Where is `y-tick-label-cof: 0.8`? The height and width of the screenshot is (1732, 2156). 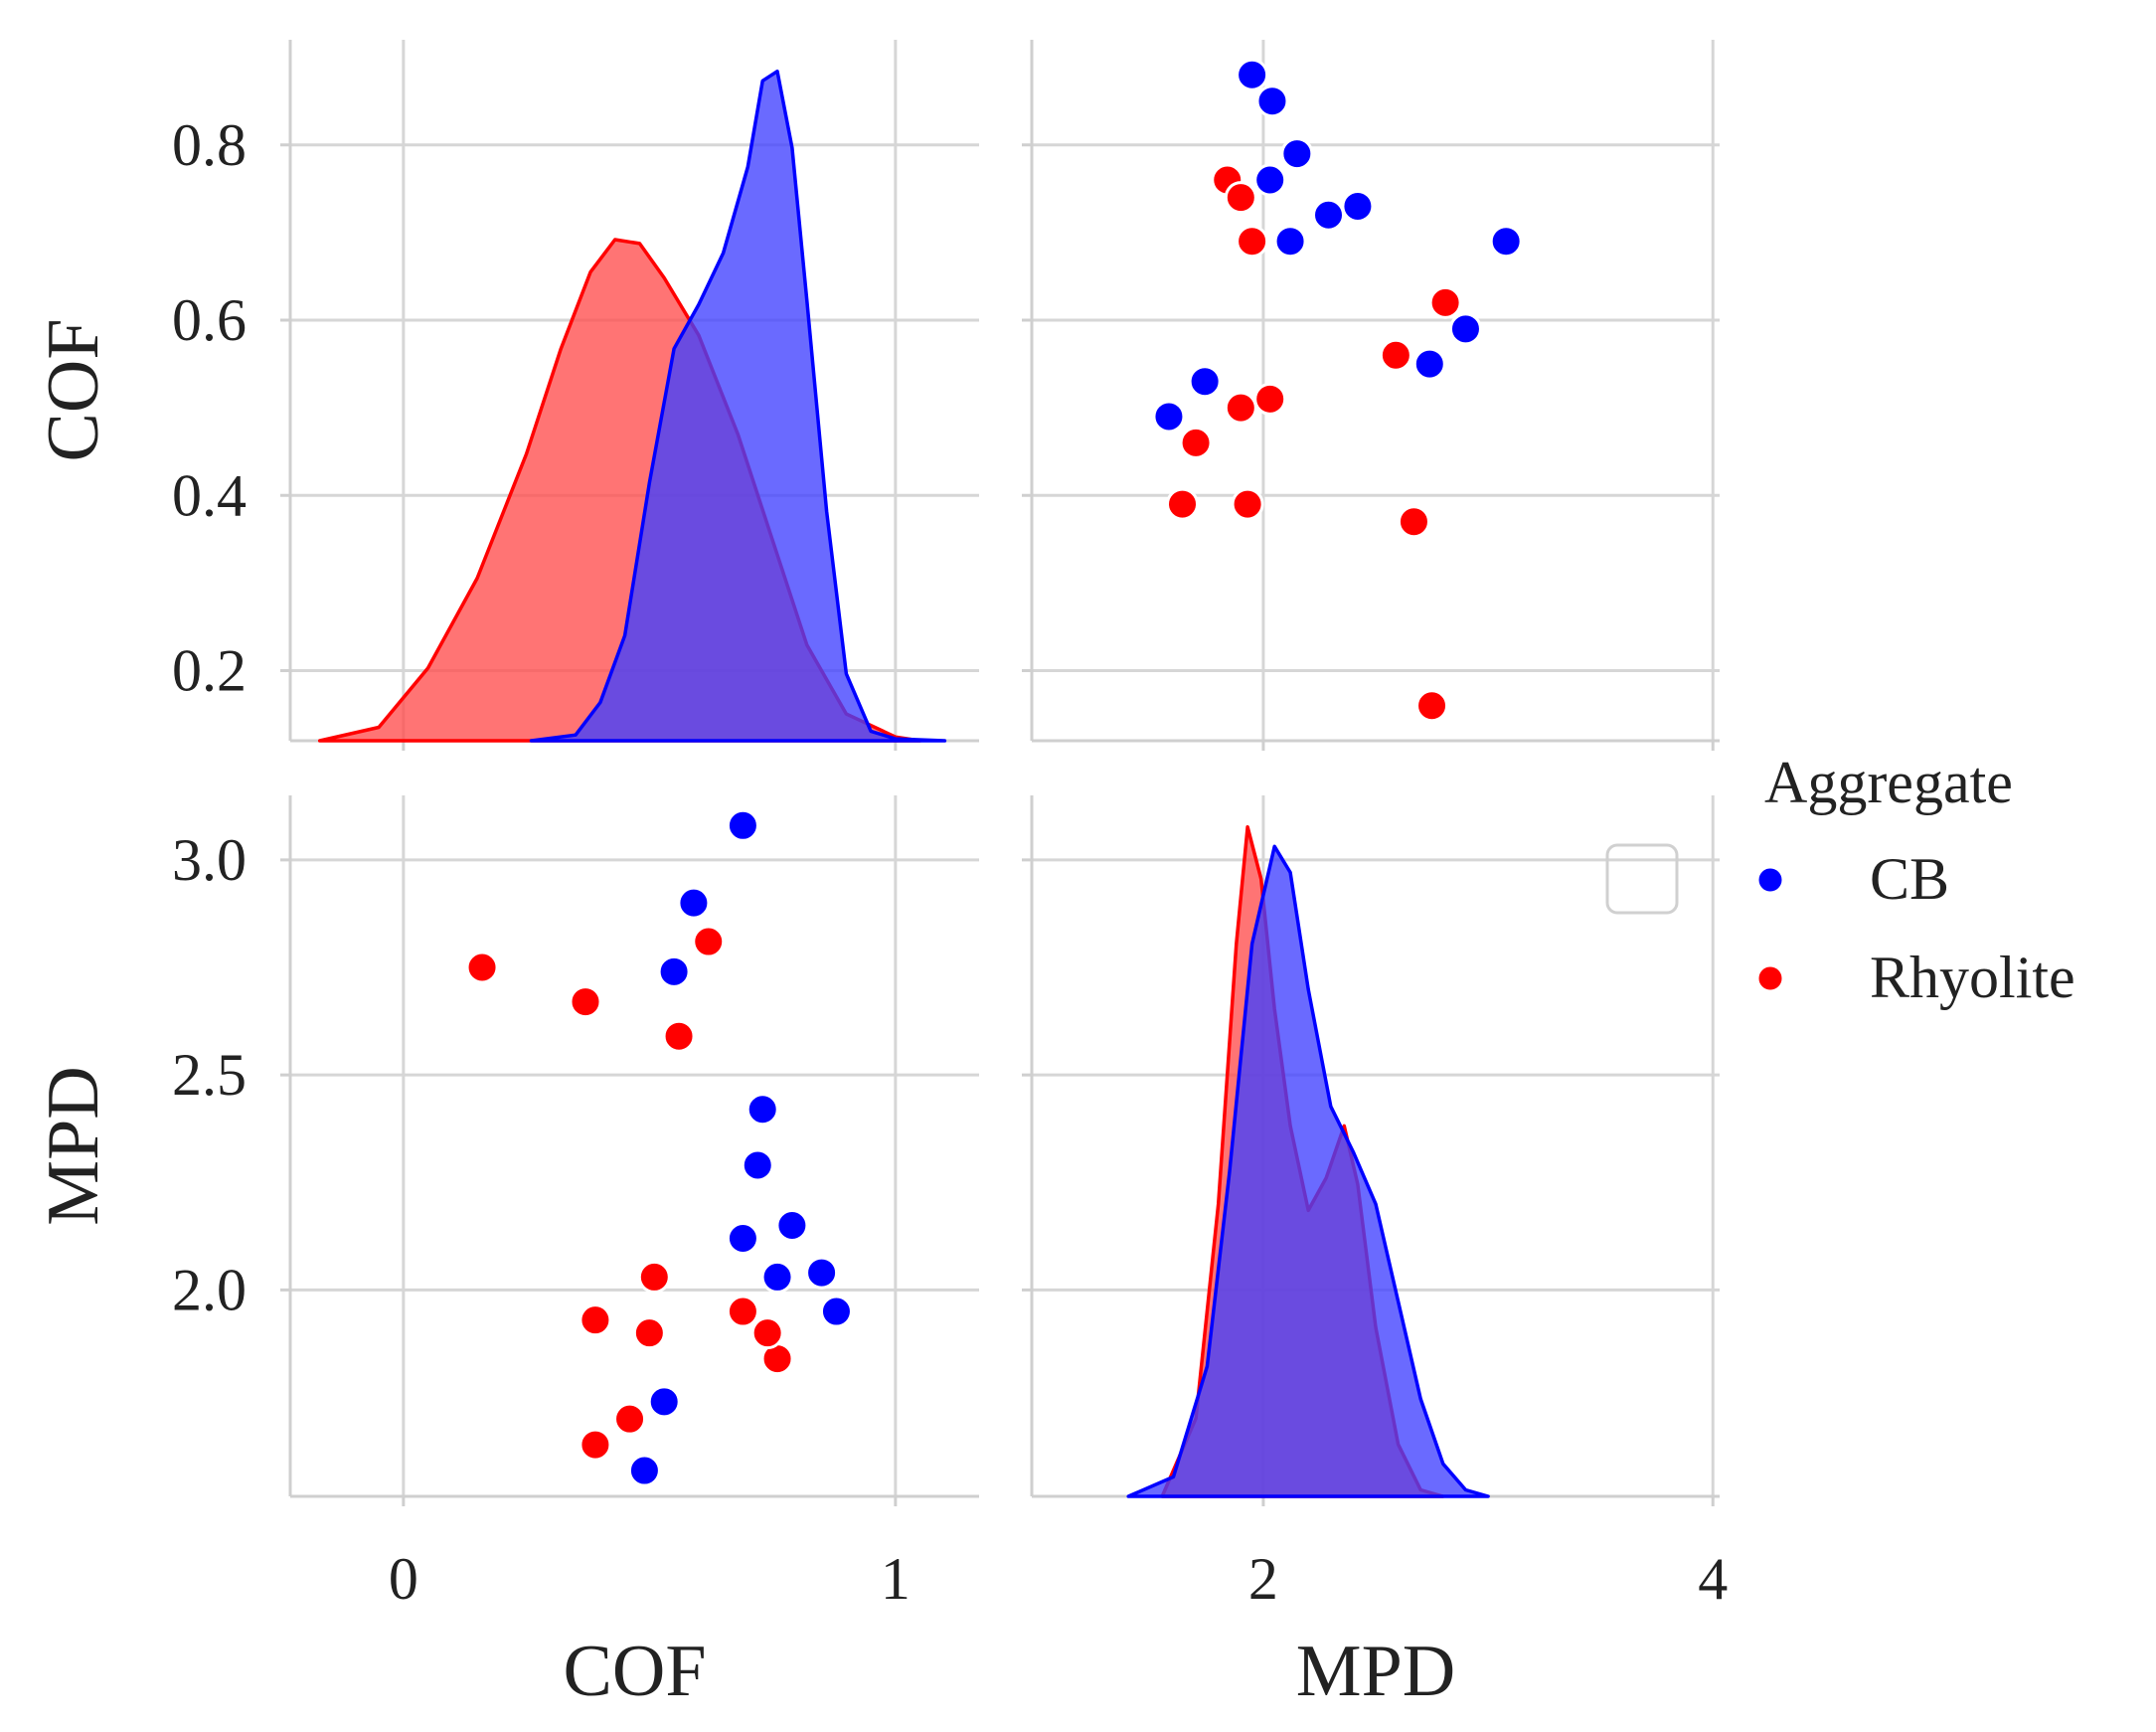
y-tick-label-cof: 0.8 is located at coordinates (209, 145).